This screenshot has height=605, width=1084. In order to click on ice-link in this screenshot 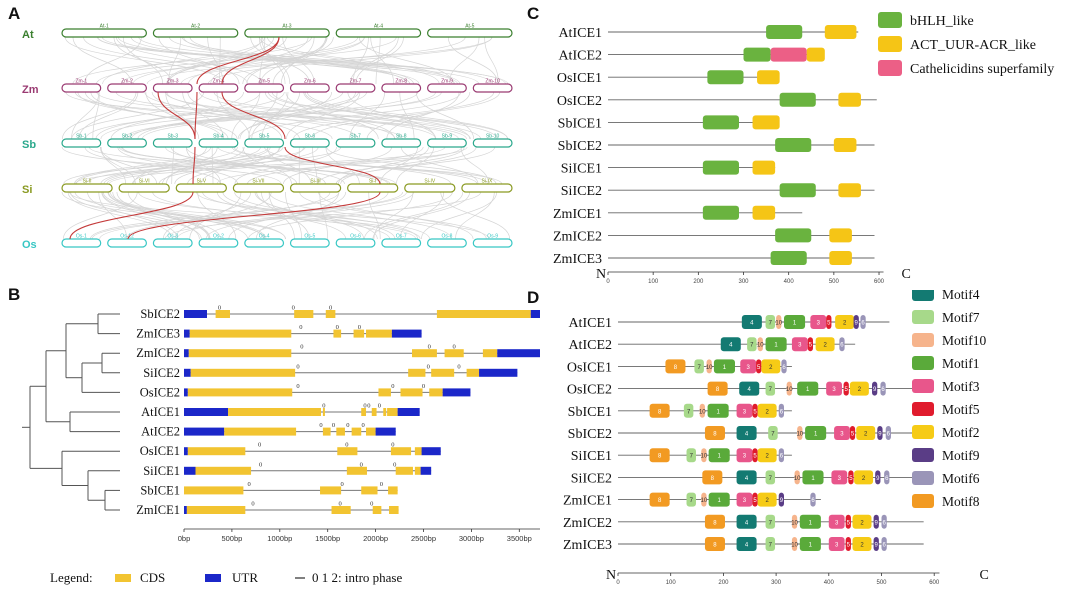, I will do `click(131, 215)`.